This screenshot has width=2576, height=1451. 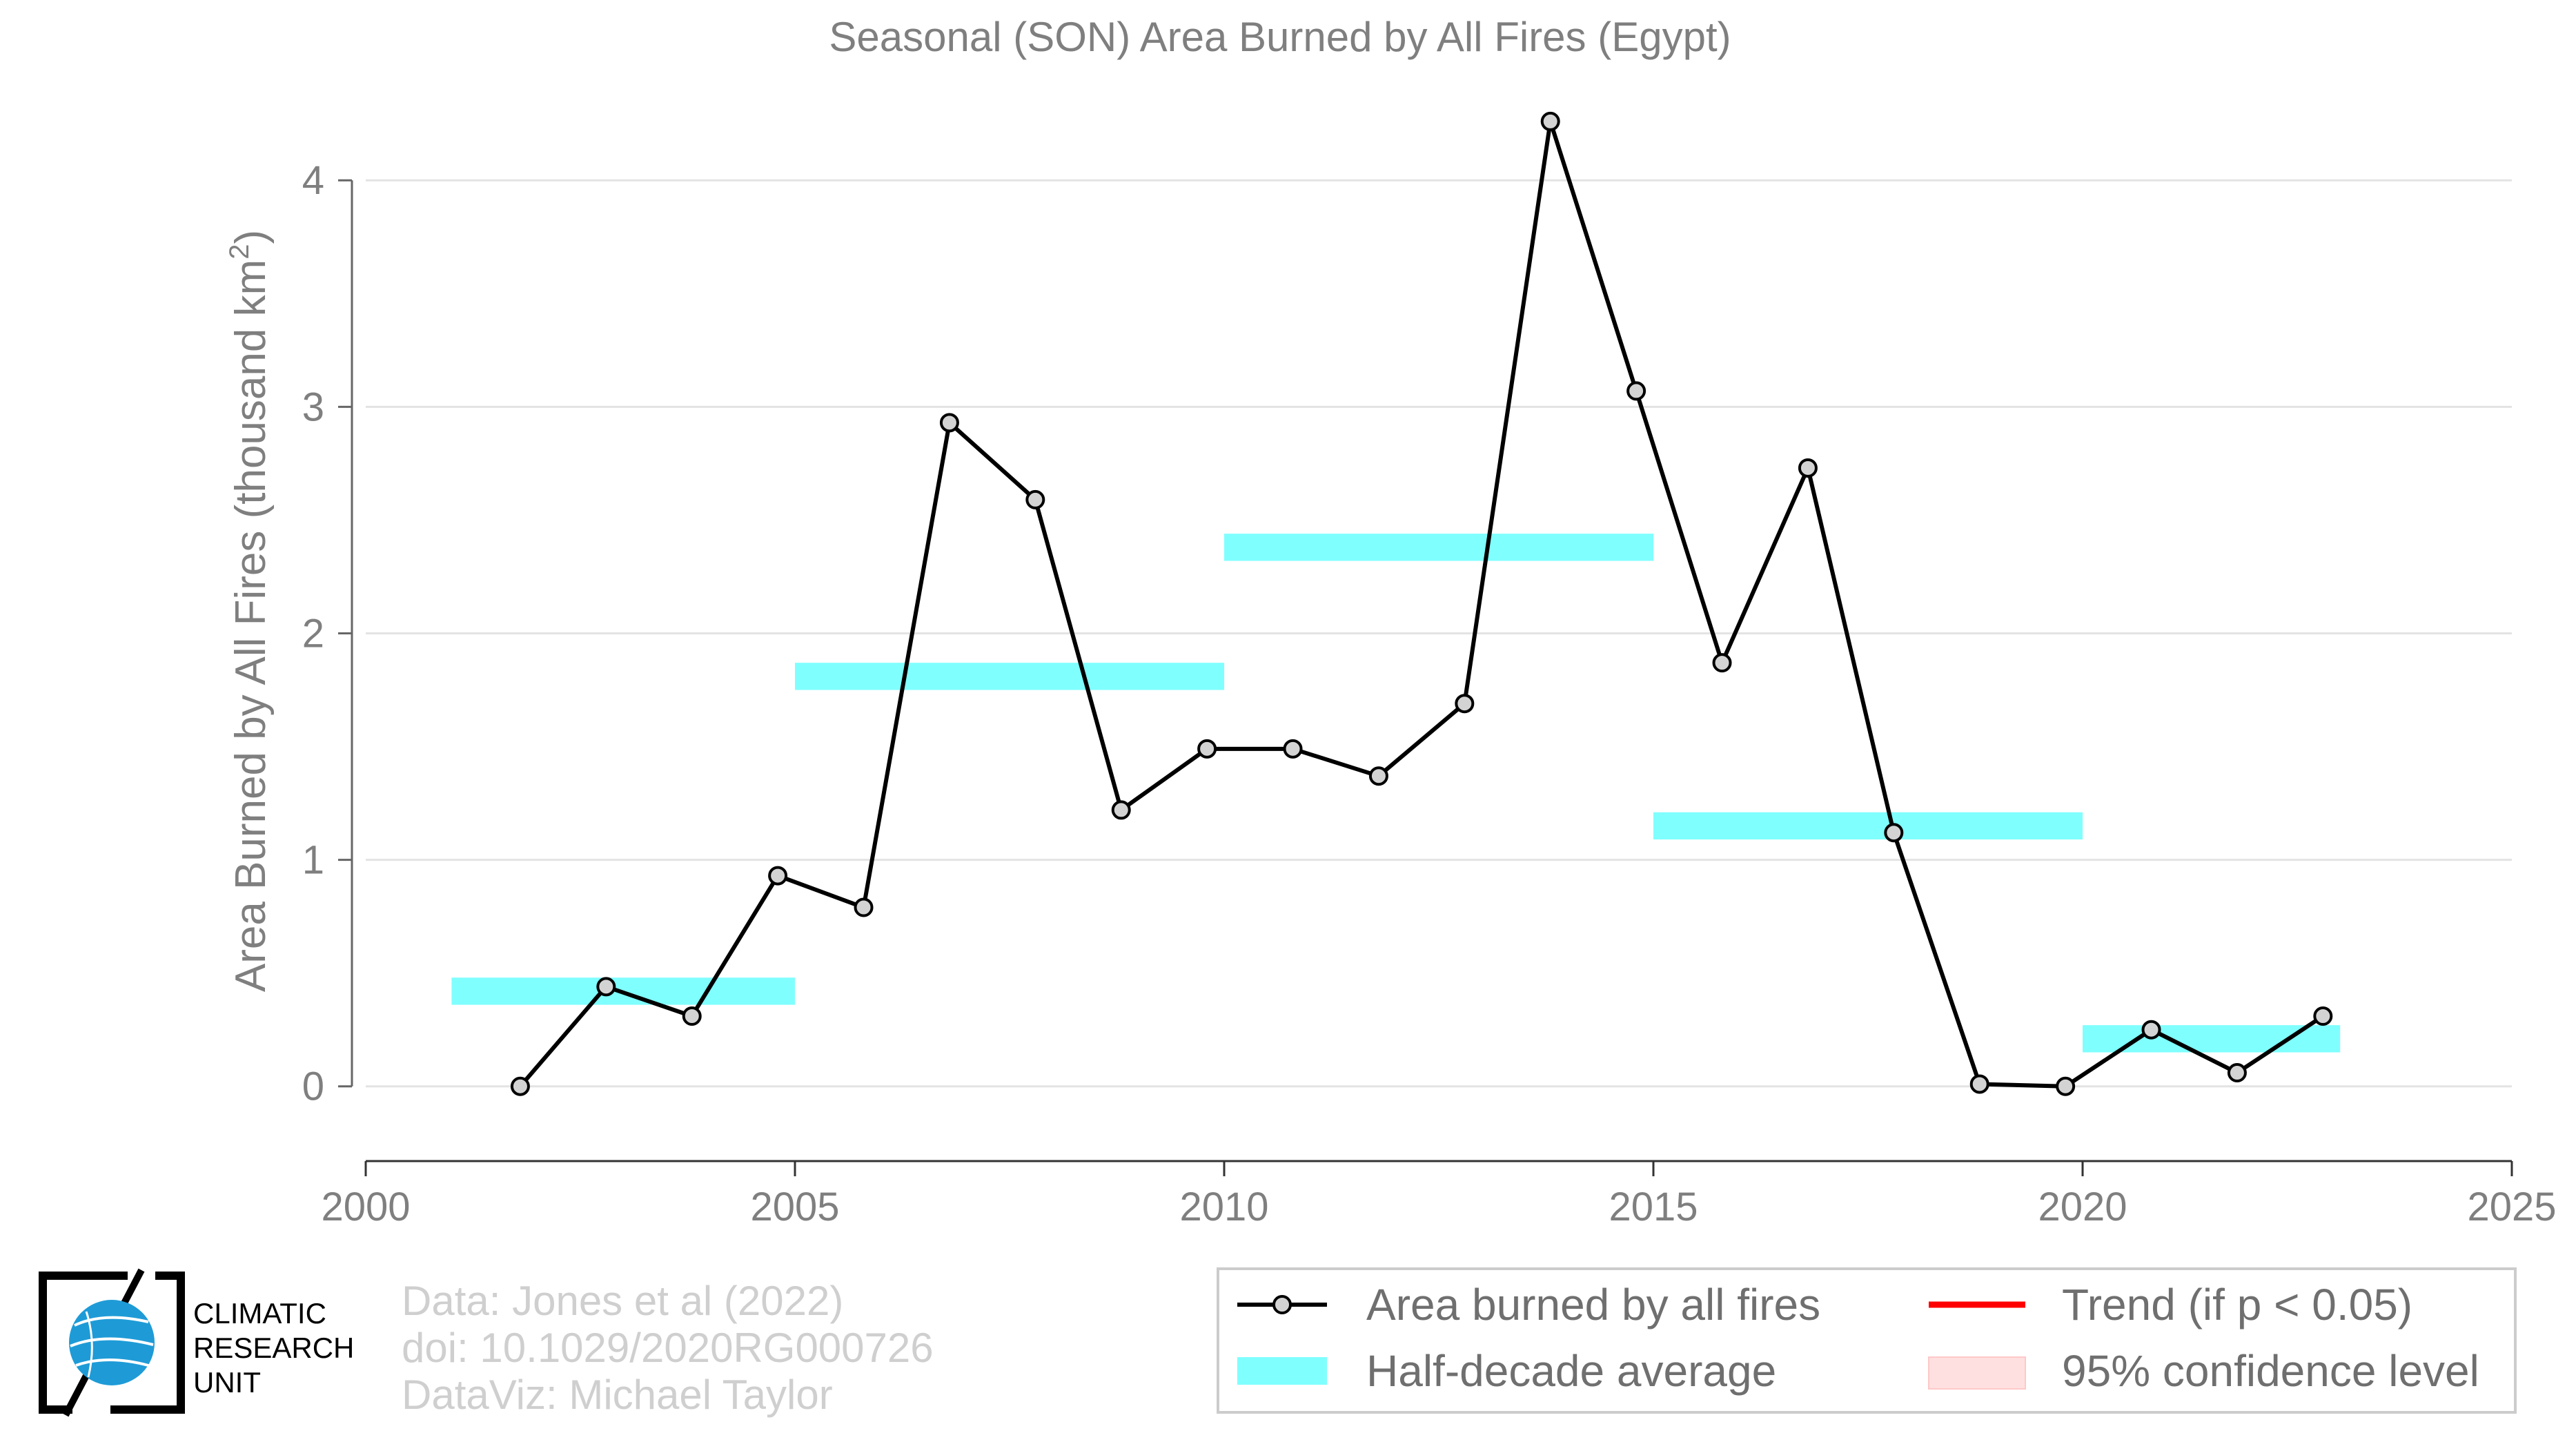 I want to click on logo-line3: UNIT, so click(x=227, y=1382).